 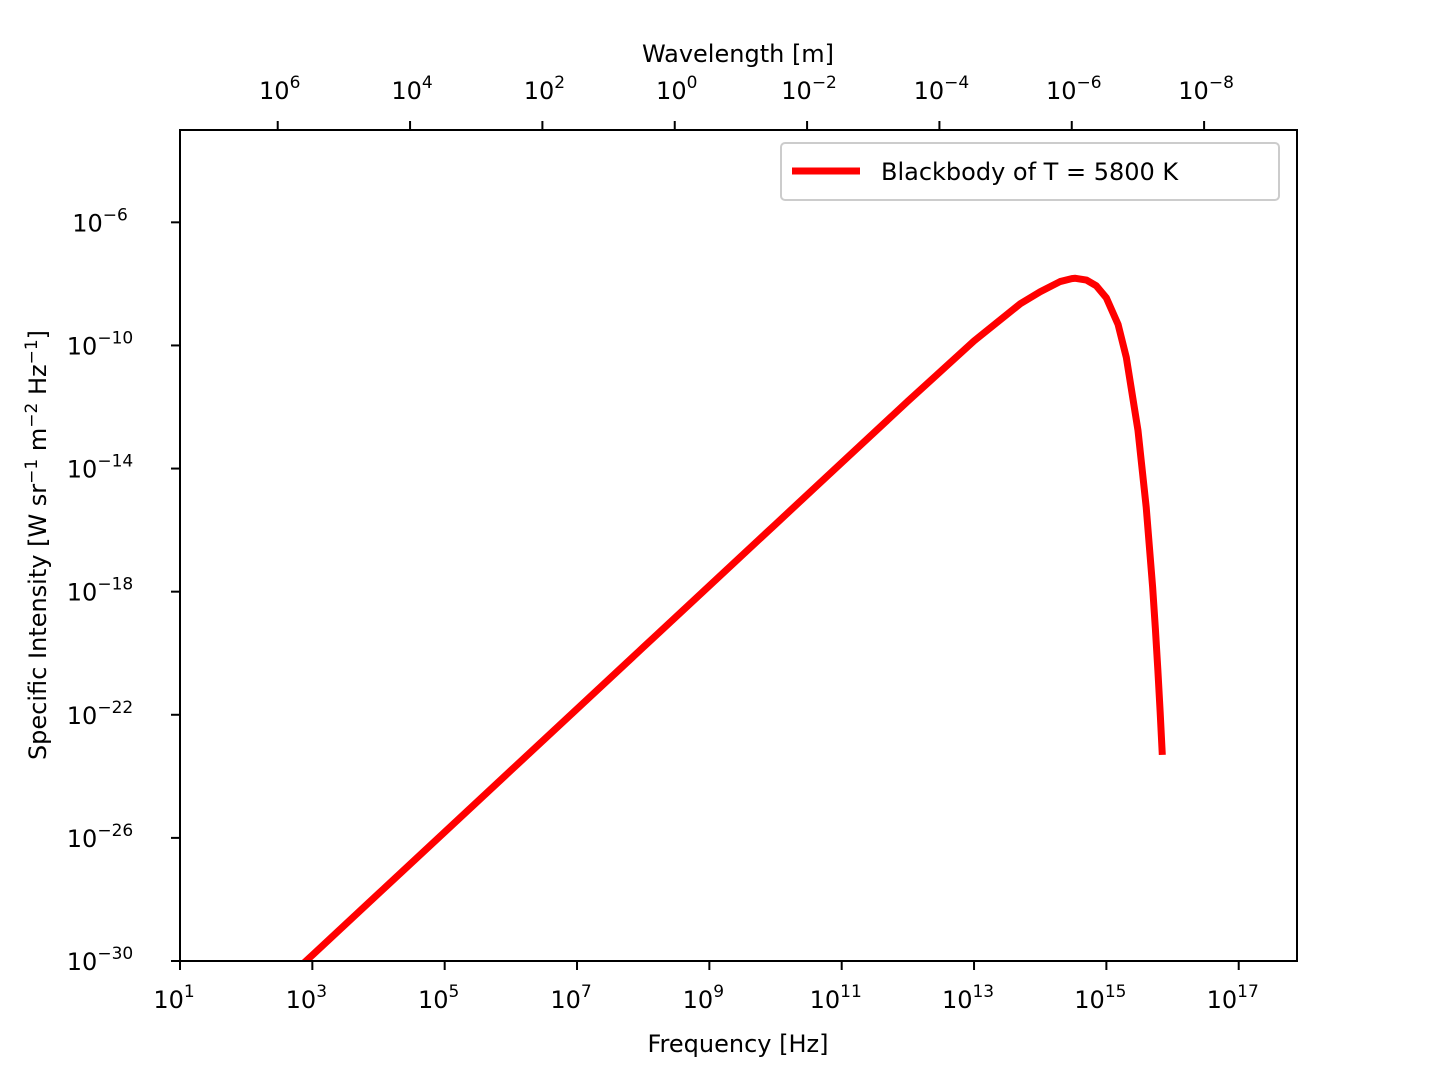 I want to click on x-tick-label-6: 10¹³, so click(x=968, y=998).